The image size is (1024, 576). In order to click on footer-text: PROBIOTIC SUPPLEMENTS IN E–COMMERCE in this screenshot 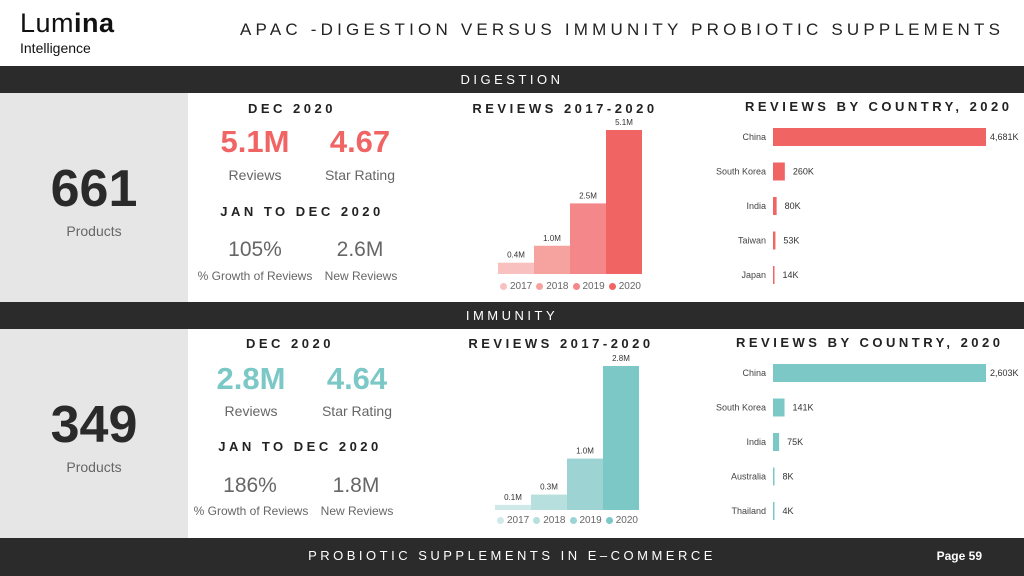, I will do `click(512, 555)`.